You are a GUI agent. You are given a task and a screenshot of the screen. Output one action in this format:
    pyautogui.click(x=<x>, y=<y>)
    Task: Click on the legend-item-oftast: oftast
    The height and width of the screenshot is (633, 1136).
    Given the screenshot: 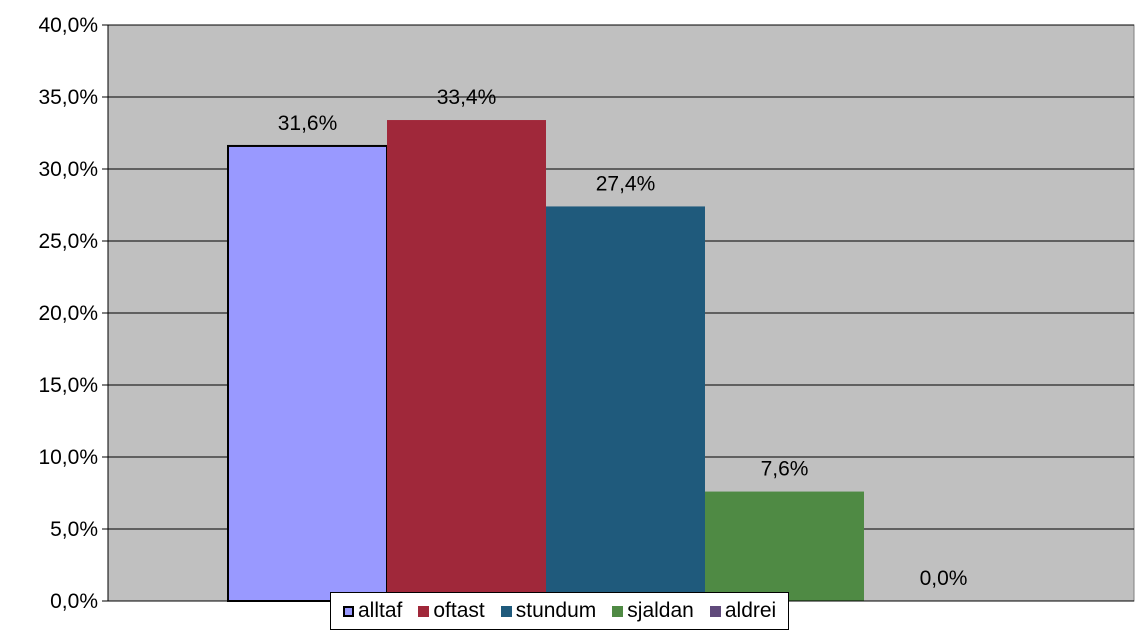 What is the action you would take?
    pyautogui.click(x=451, y=611)
    